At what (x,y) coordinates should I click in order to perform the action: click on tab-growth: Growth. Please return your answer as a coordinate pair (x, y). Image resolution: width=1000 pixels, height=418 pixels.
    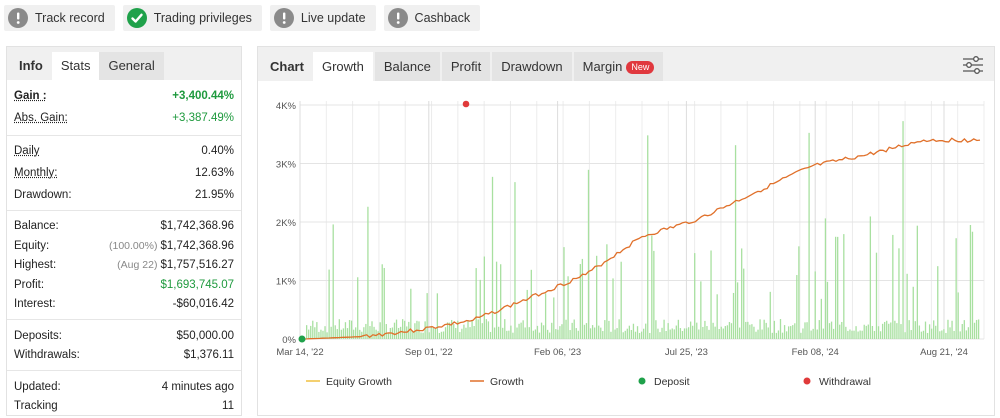
    Looking at the image, I should click on (342, 66).